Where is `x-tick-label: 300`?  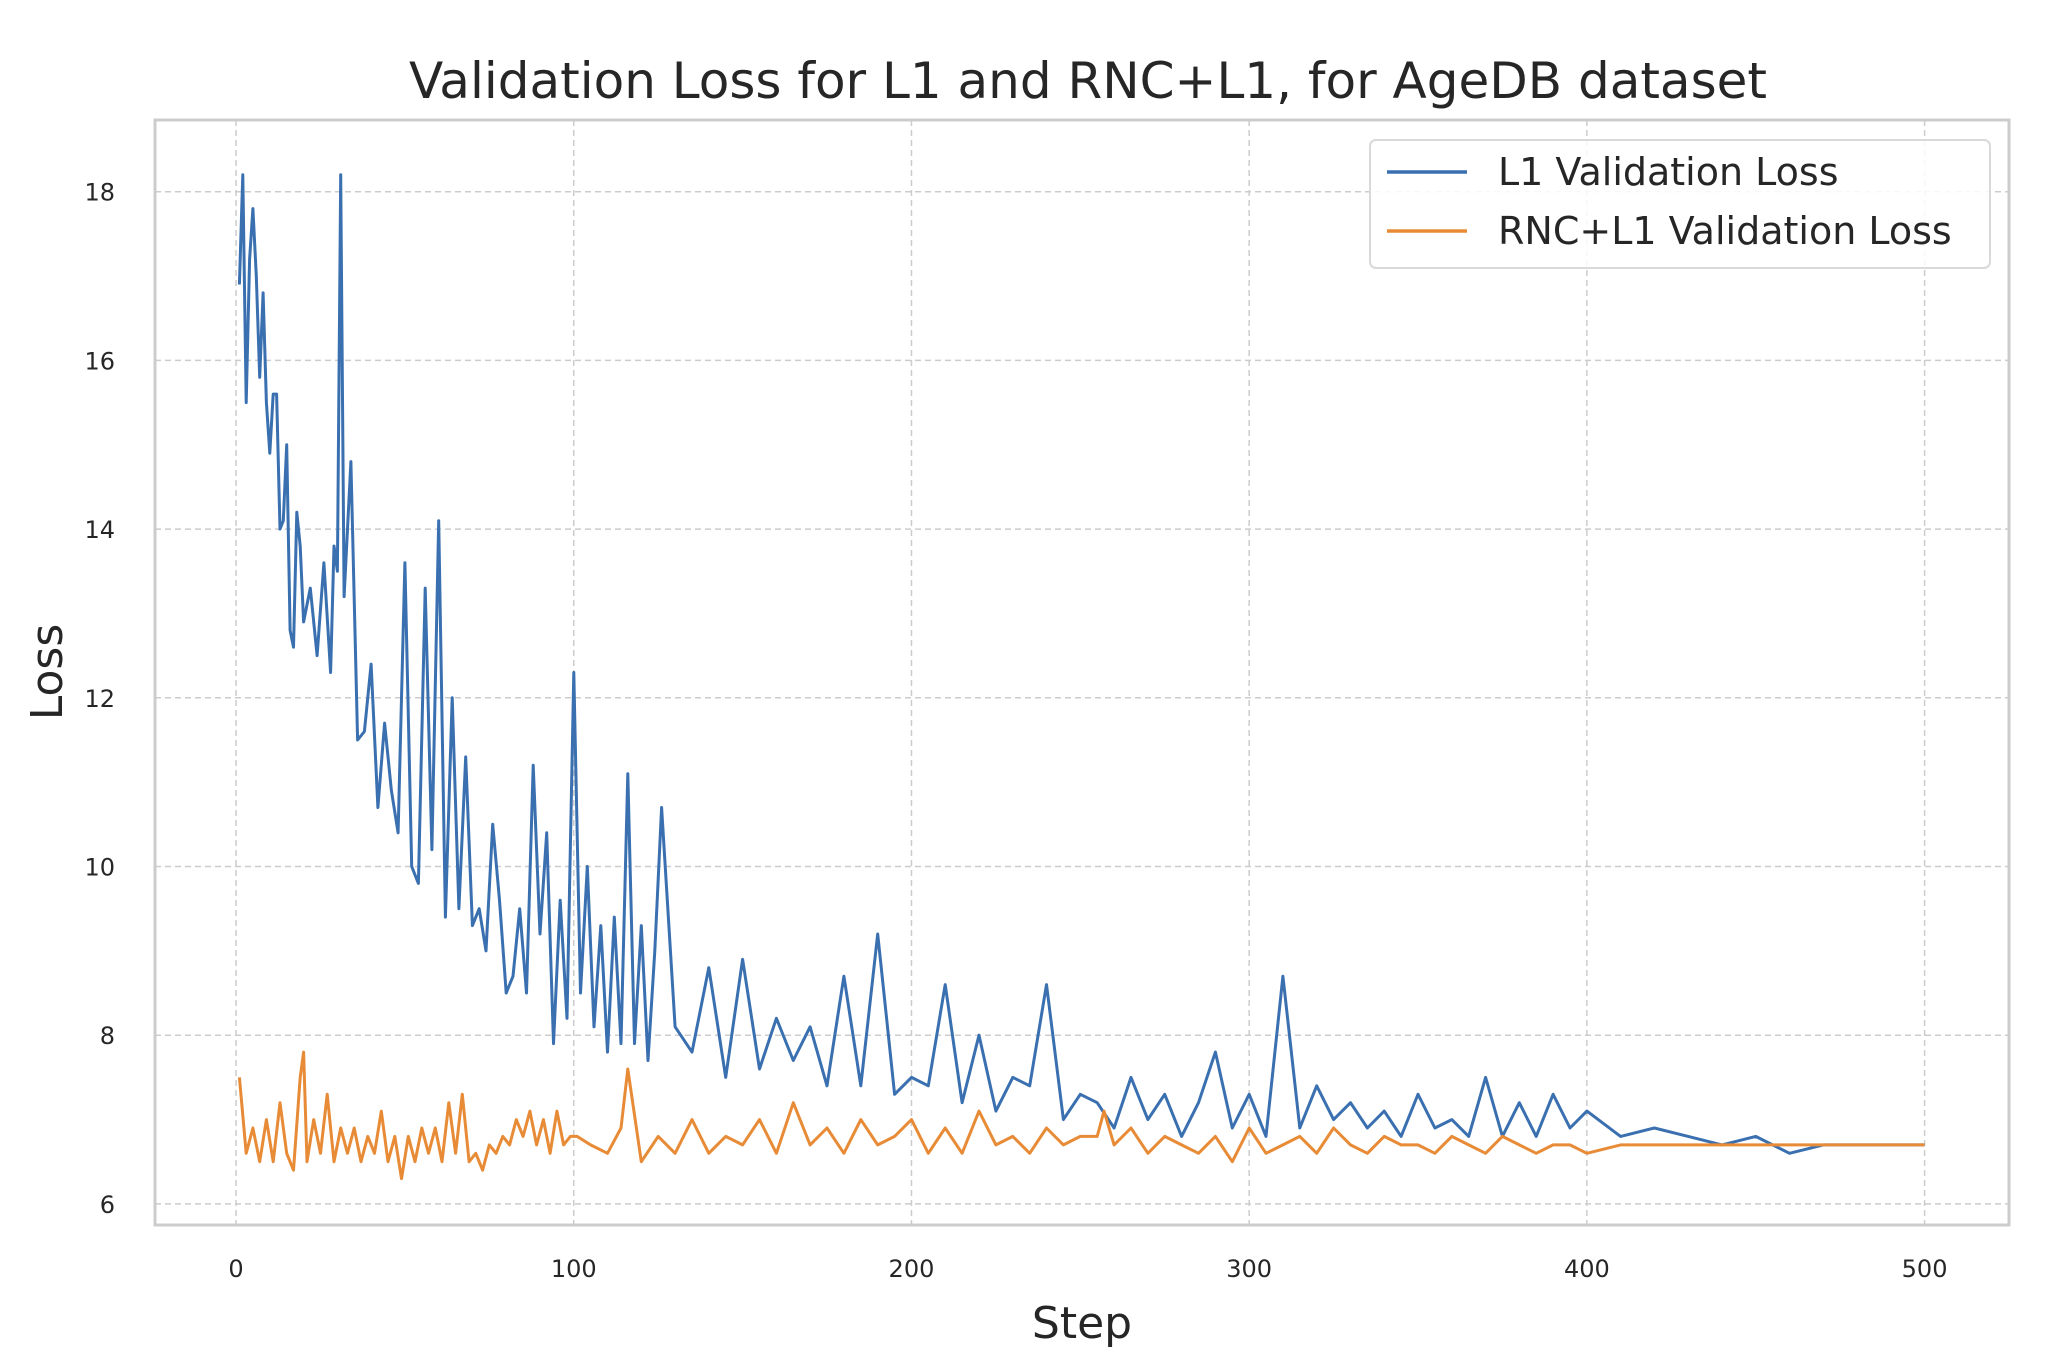 x-tick-label: 300 is located at coordinates (1249, 1269).